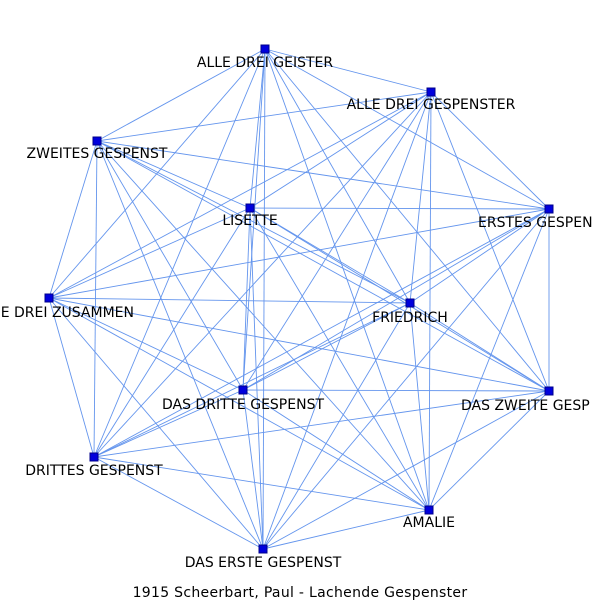 This screenshot has height=600, width=600. Describe the element at coordinates (263, 563) in the screenshot. I see `node-label-das_erste_gespenst: DAS ERSTE GESPENST` at that location.